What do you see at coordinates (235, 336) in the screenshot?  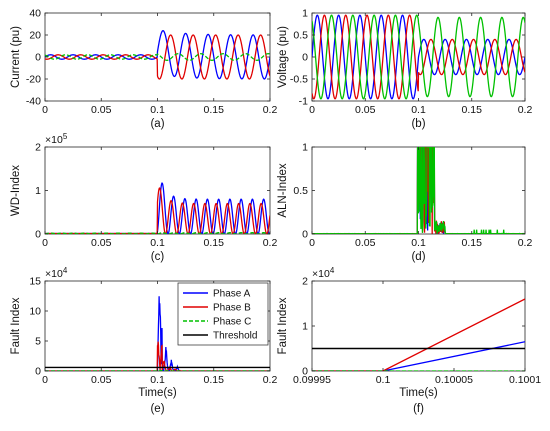 I see `legend-entry: Threshold` at bounding box center [235, 336].